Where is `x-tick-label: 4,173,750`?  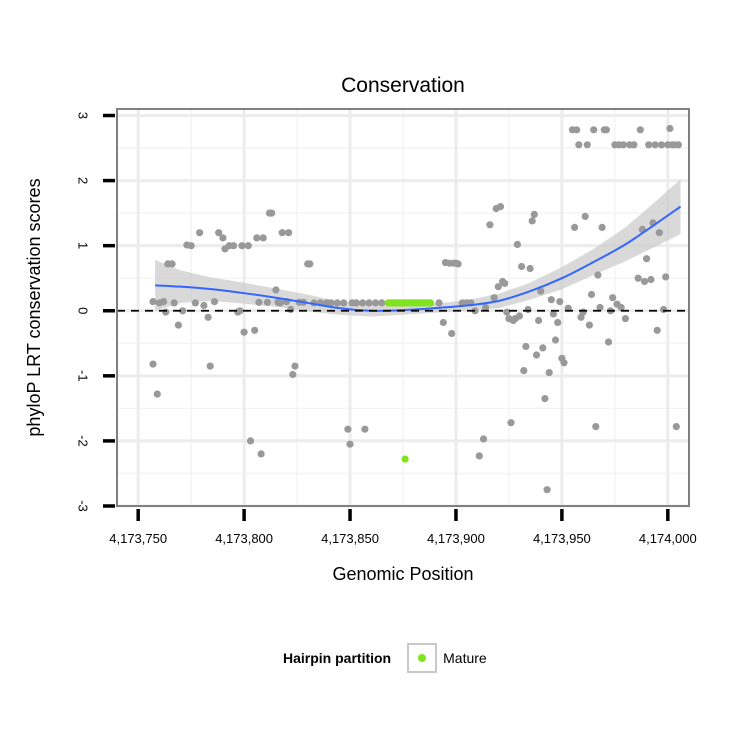 x-tick-label: 4,173,750 is located at coordinates (138, 538).